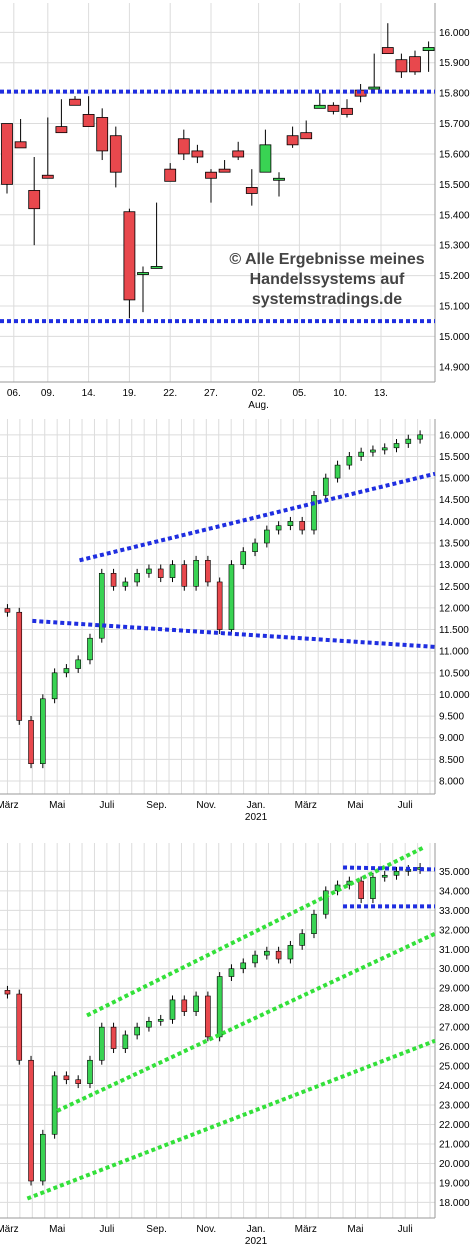  What do you see at coordinates (454, 872) in the screenshot?
I see `y-tick-label: 35.000` at bounding box center [454, 872].